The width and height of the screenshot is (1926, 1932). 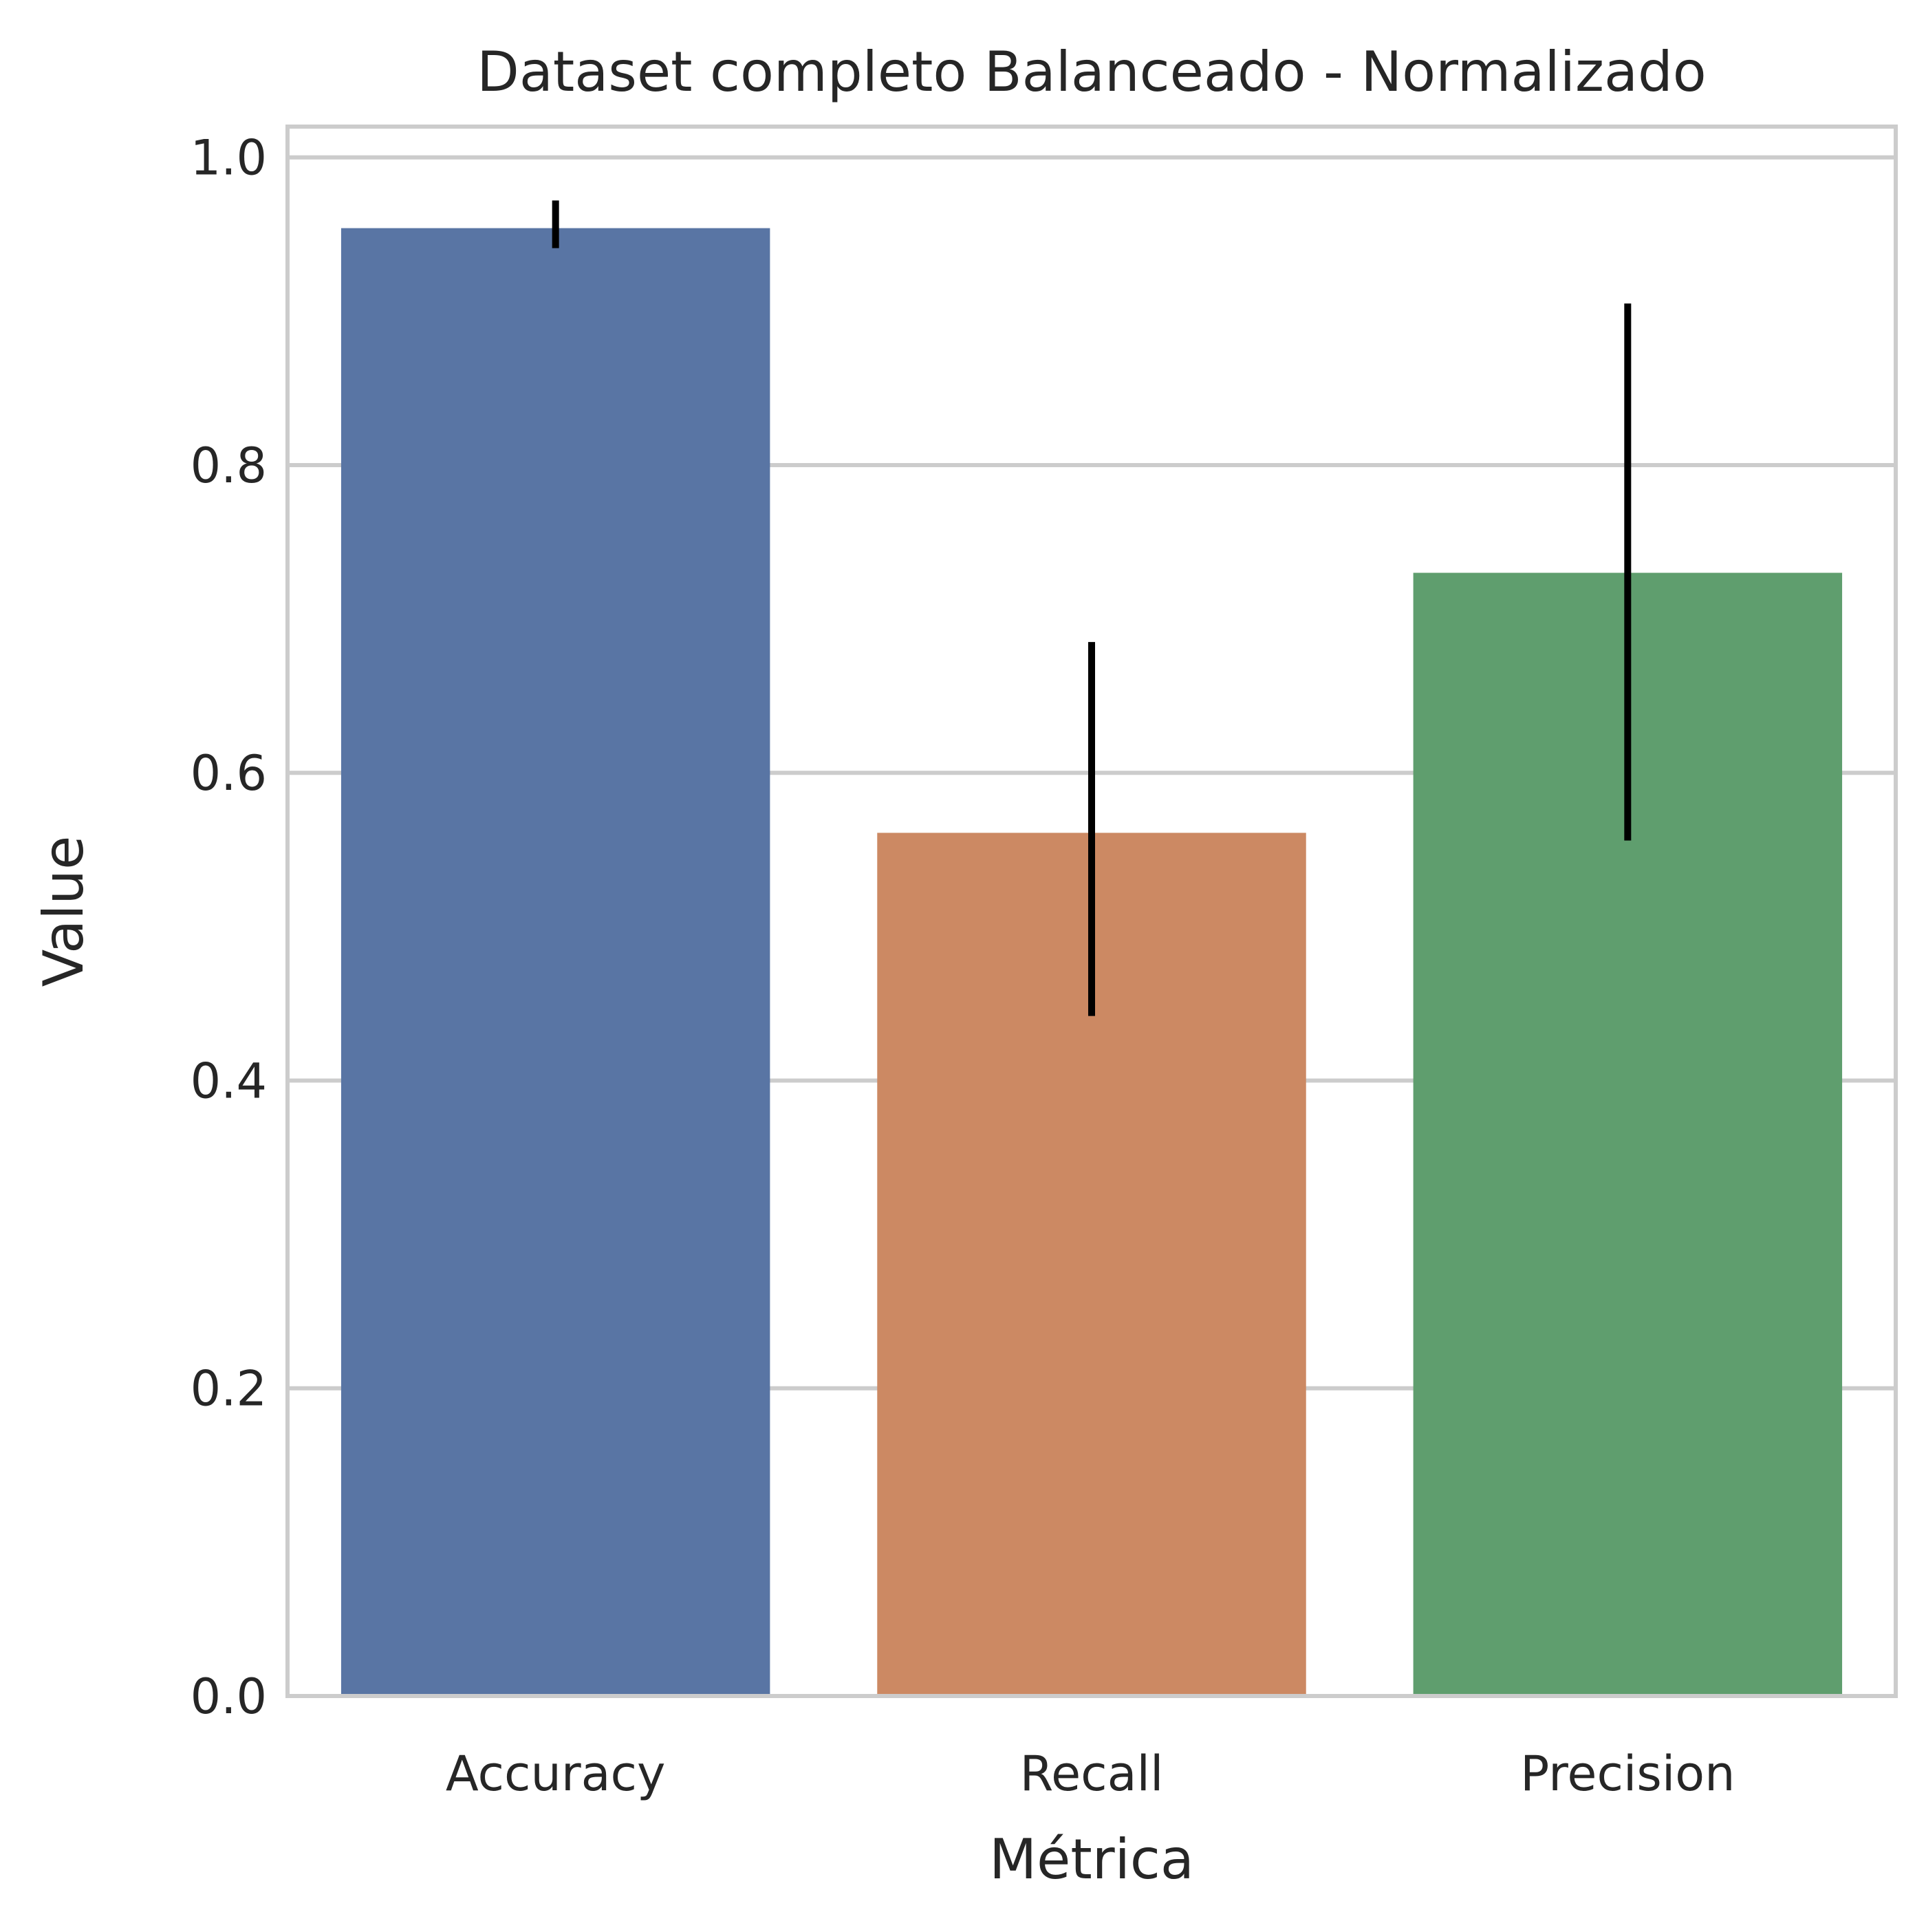 What do you see at coordinates (229, 1389) in the screenshot?
I see `y-tick-label: 0.2` at bounding box center [229, 1389].